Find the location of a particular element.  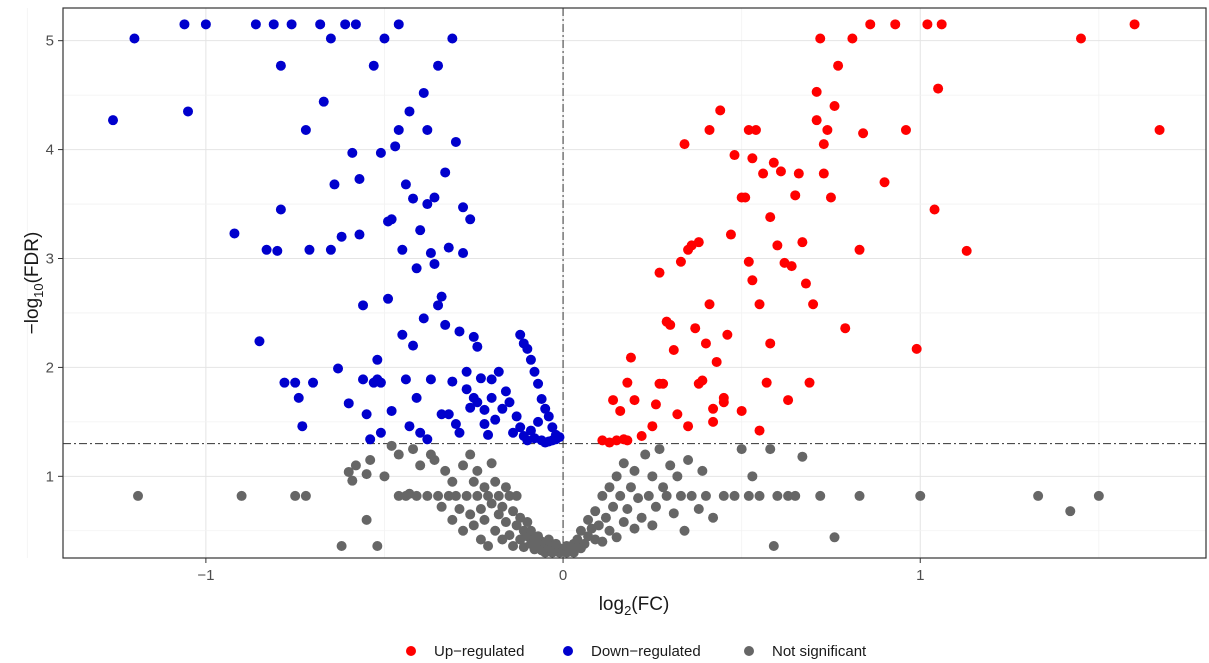

x-tick-label: −1 is located at coordinates (205, 575).